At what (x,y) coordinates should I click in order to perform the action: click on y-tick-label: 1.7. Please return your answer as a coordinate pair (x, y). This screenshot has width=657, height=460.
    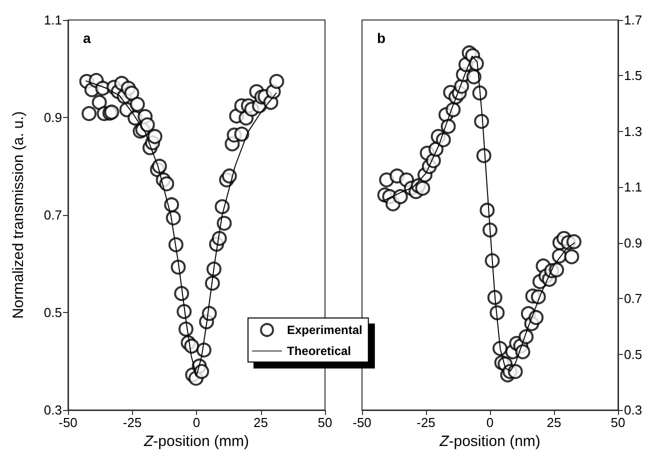
    Looking at the image, I should click on (633, 20).